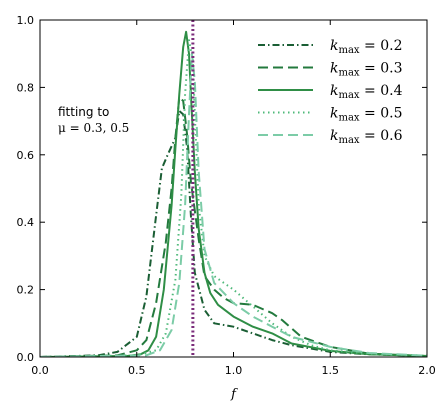 Image resolution: width=444 pixels, height=415 pixels. Describe the element at coordinates (366, 47) in the screenshot. I see `legend-label-1: kmax = 0.2` at that location.